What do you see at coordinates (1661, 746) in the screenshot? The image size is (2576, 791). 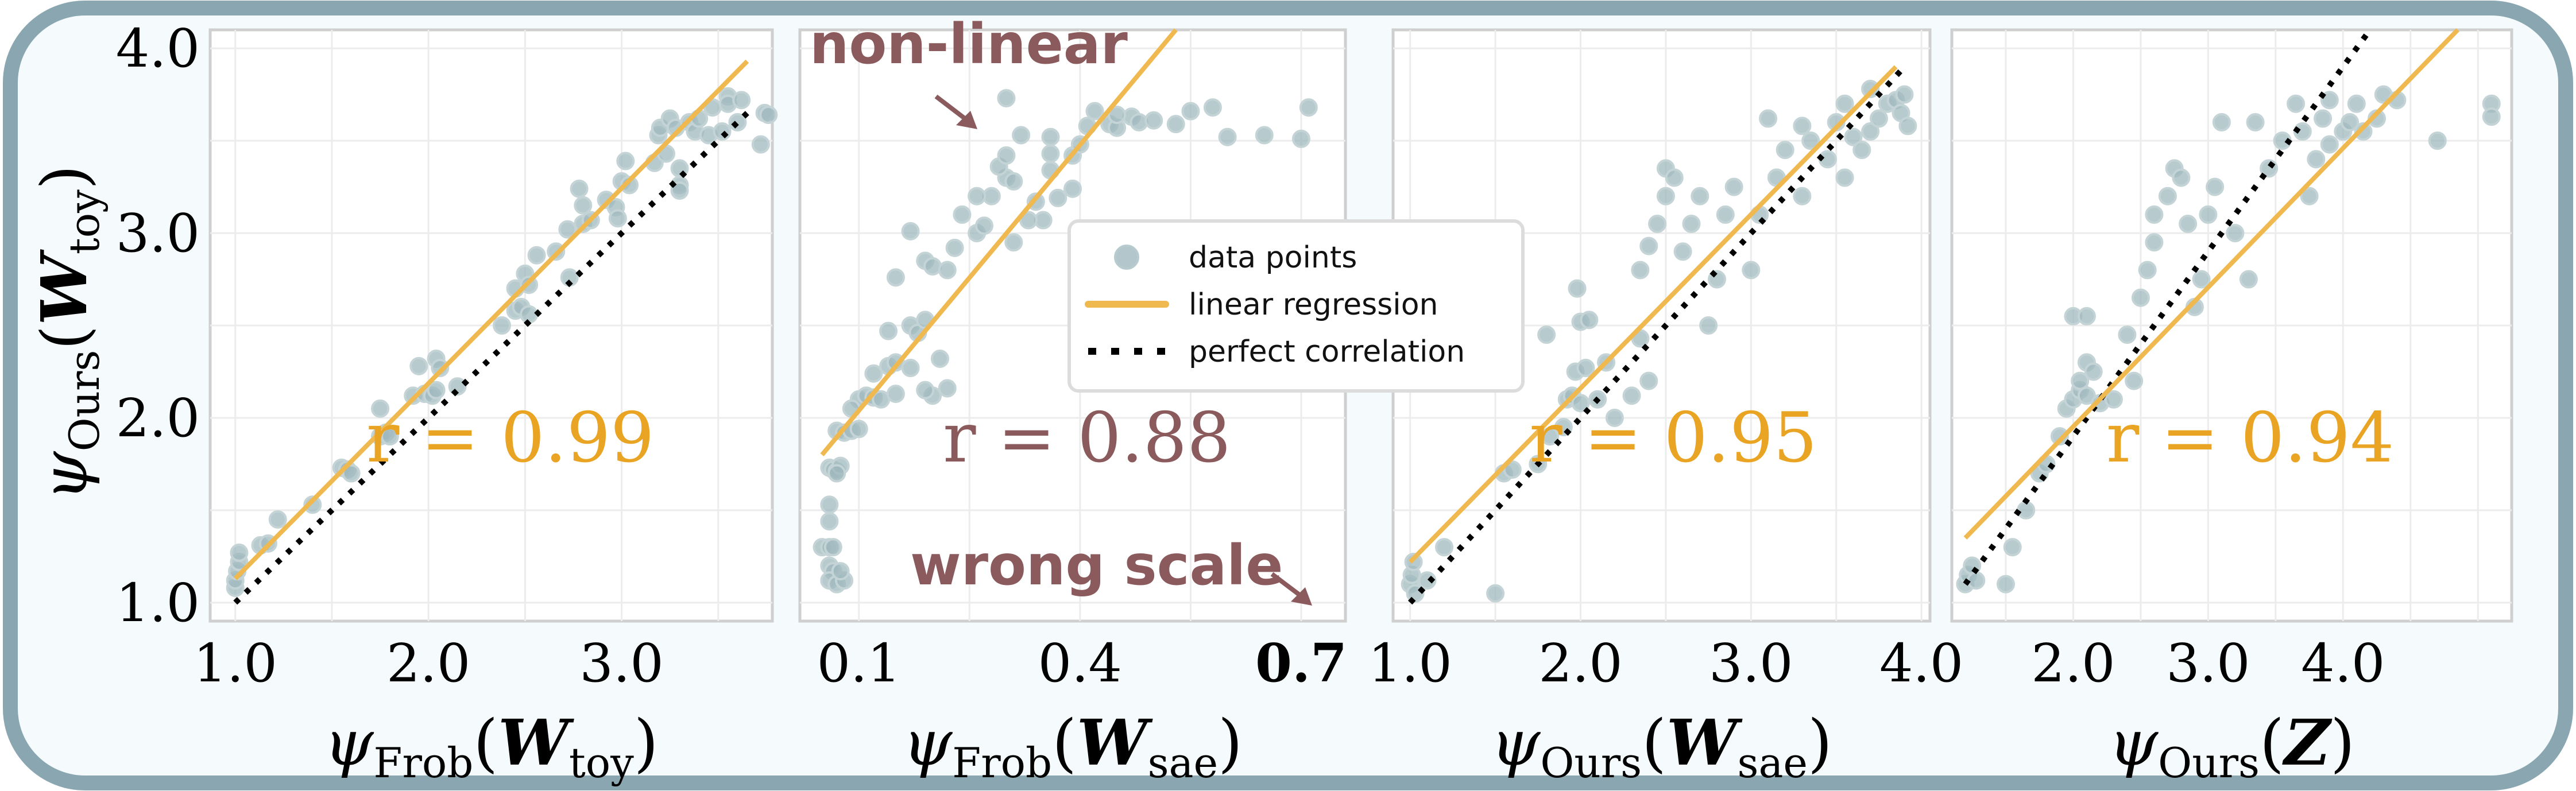 I see `x-axis-label: ψOurs(Wsae)` at bounding box center [1661, 746].